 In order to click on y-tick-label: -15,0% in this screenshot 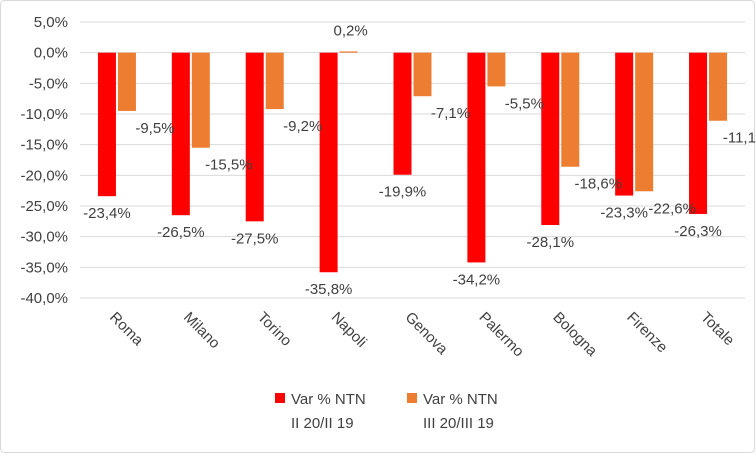, I will do `click(44, 145)`.